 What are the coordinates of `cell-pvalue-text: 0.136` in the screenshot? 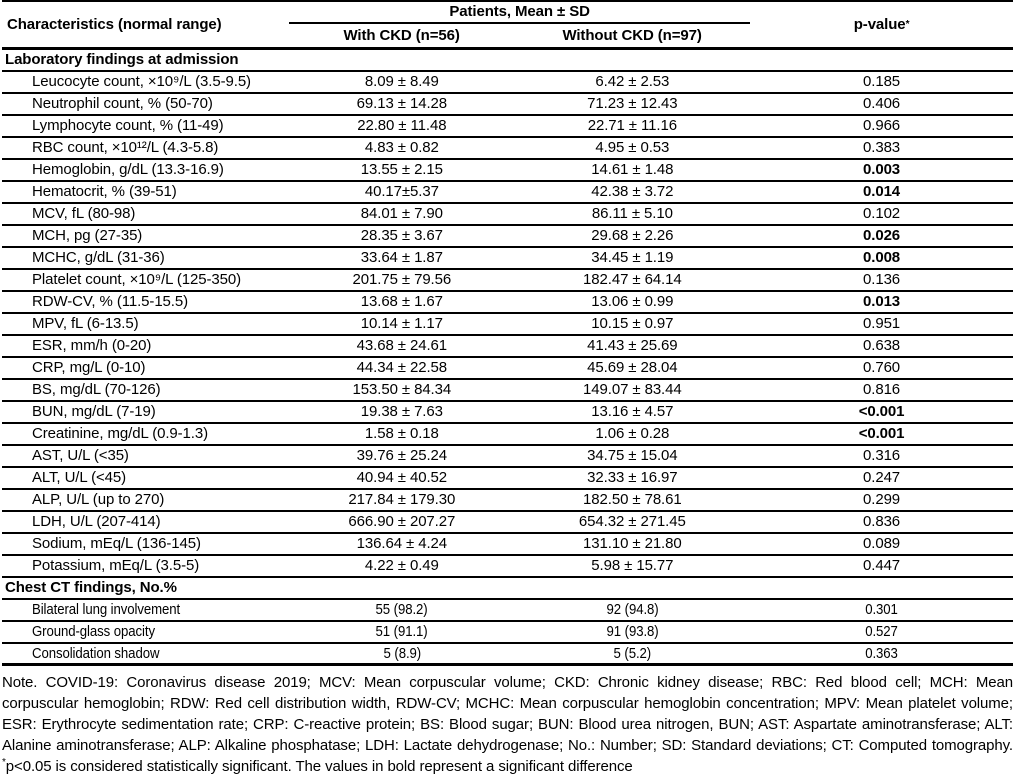 It's located at (882, 279).